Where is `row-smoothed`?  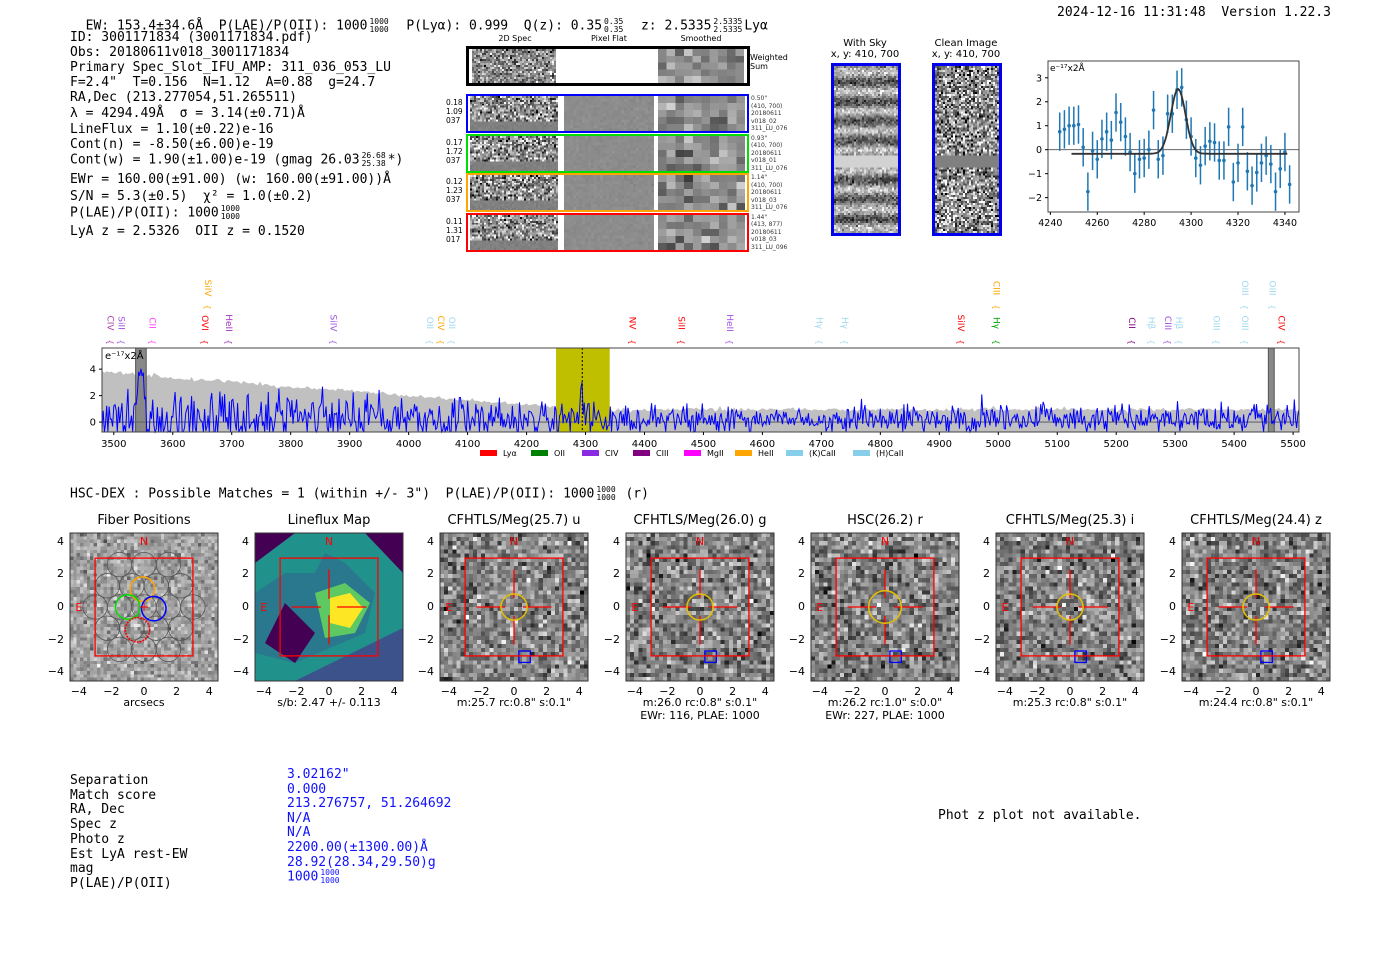 row-smoothed is located at coordinates (701, 232).